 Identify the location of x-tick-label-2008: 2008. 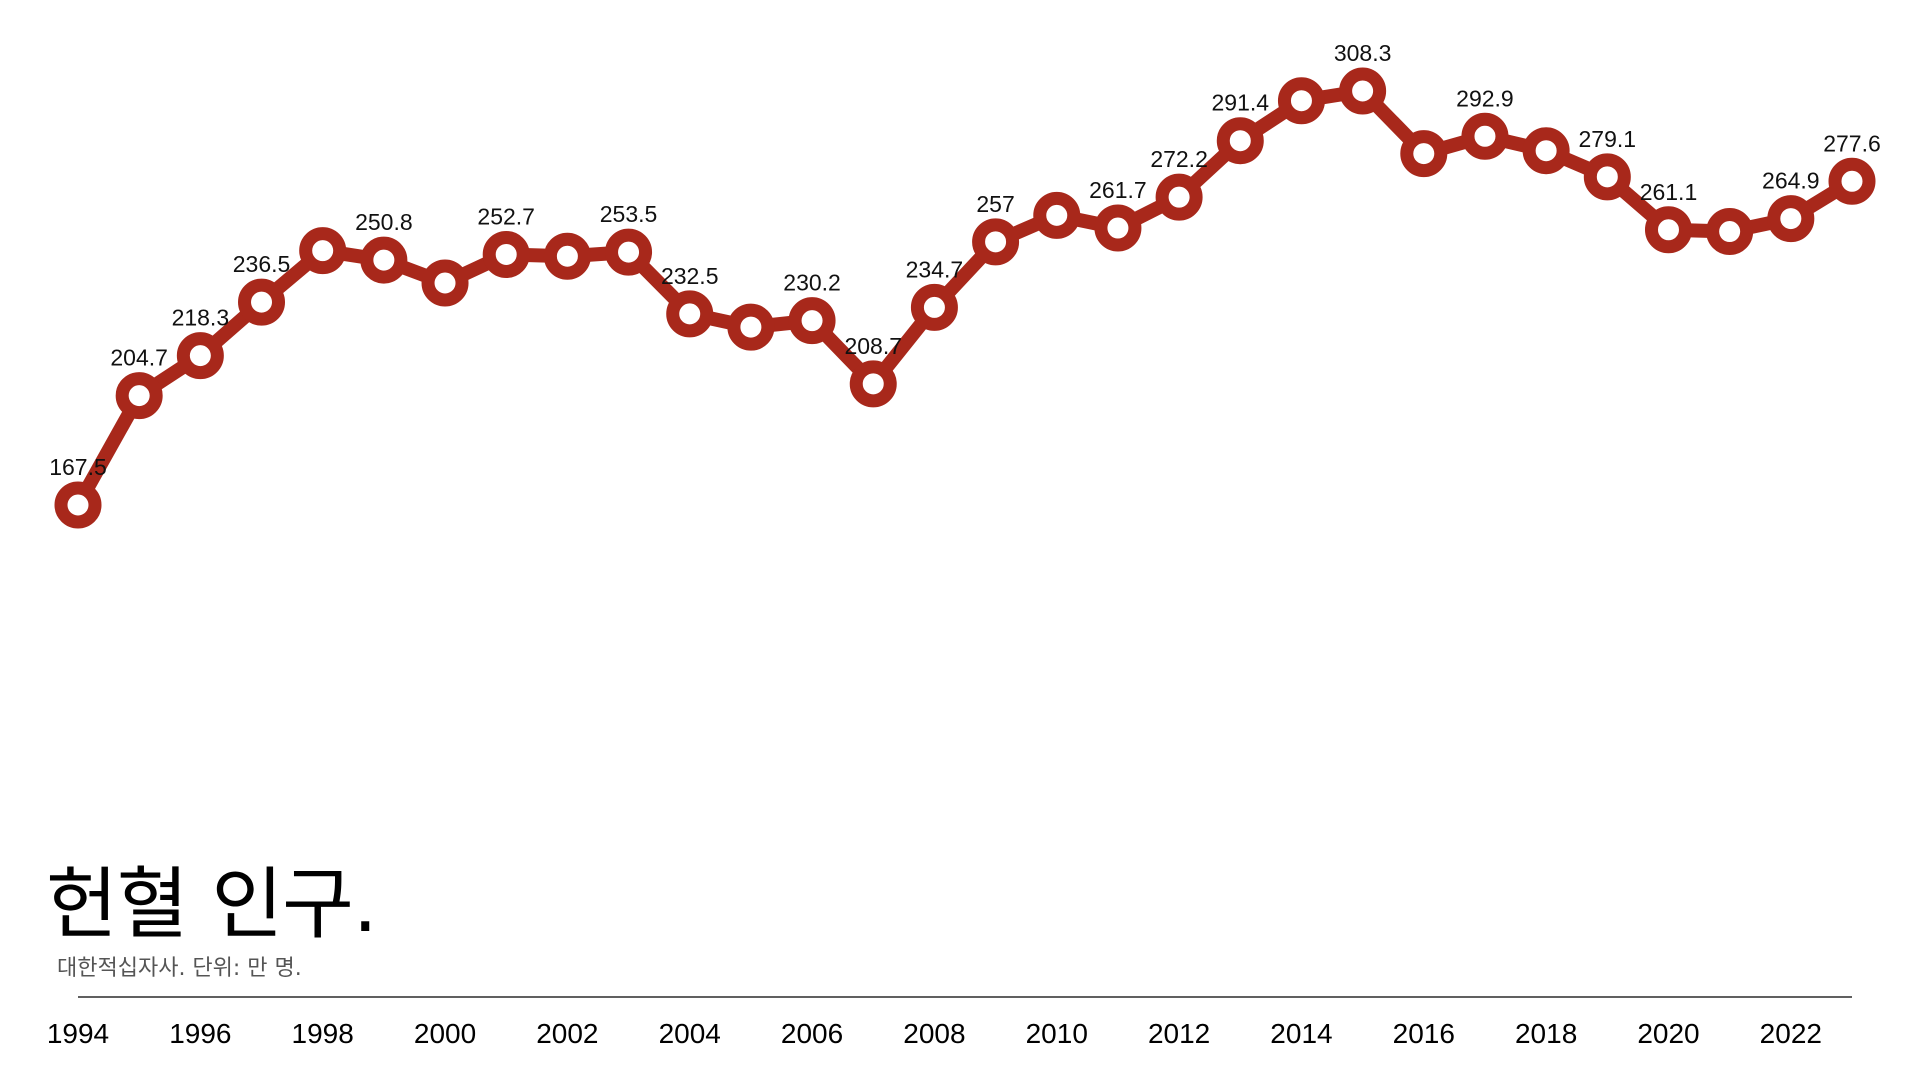
(934, 1033).